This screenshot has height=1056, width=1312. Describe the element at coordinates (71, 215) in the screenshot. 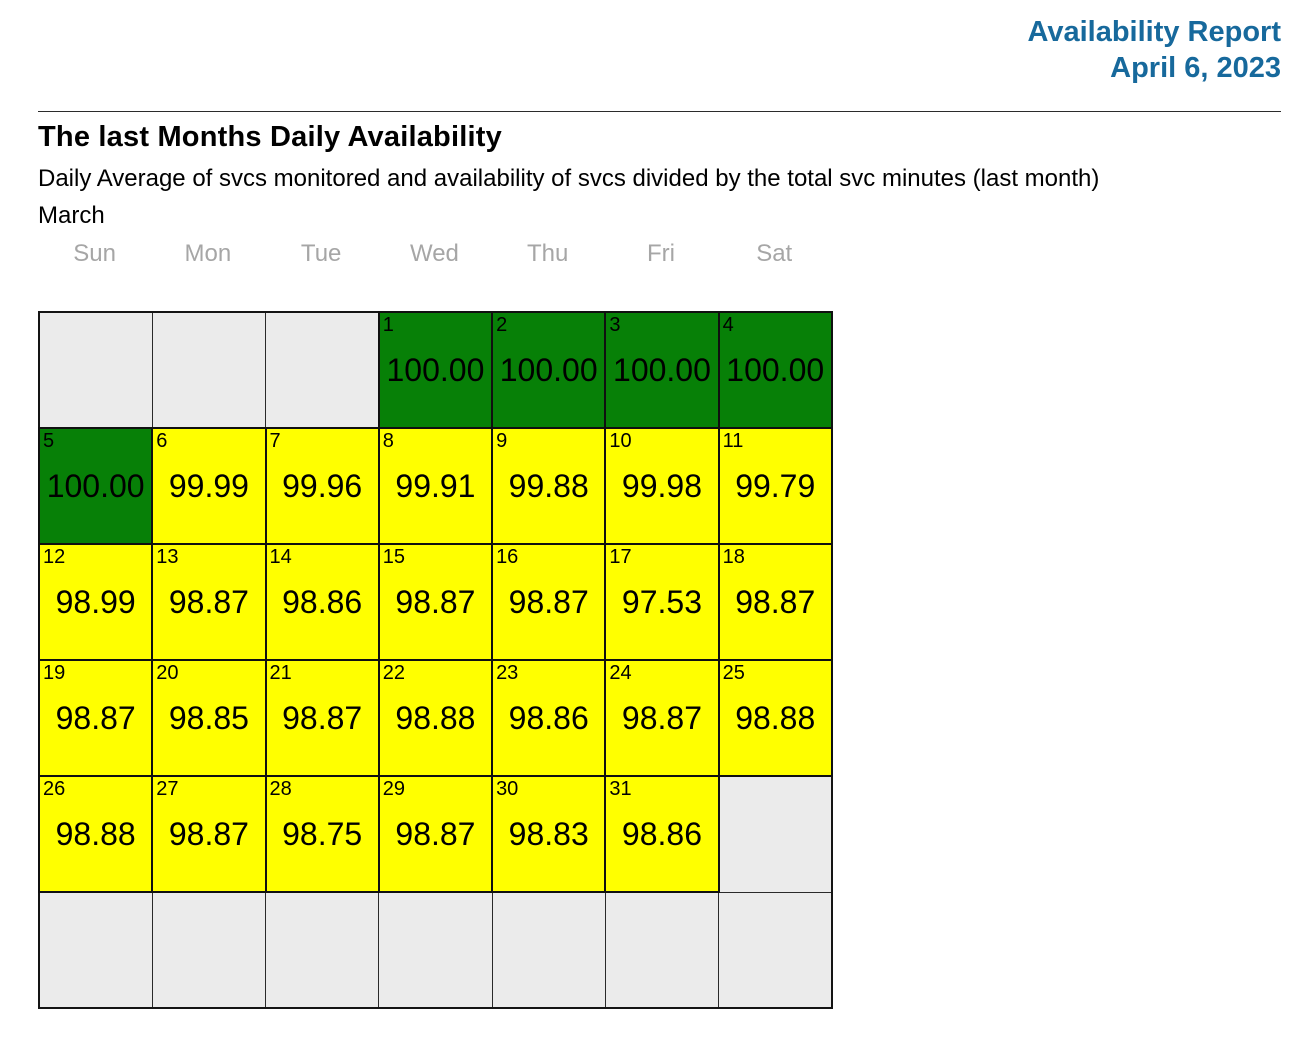

I see `month-label: March` at that location.